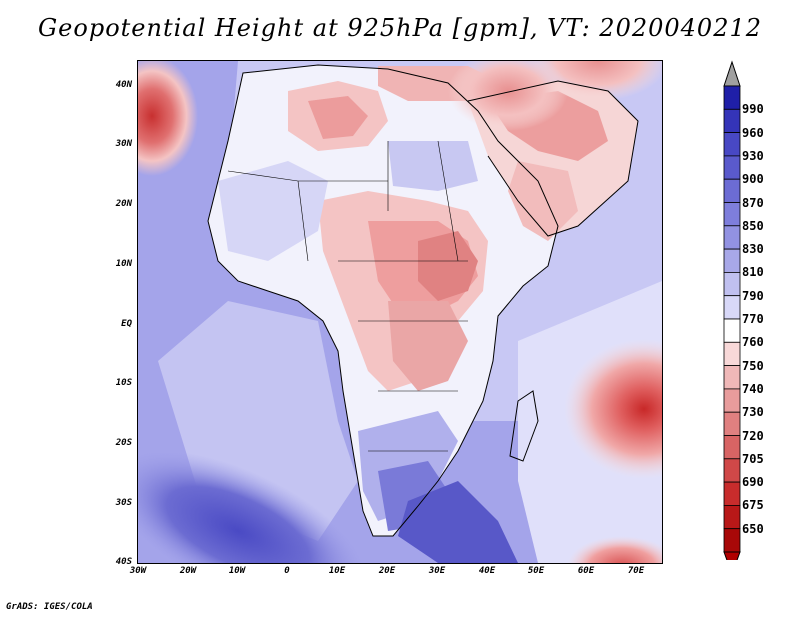 This screenshot has width=800, height=618. I want to click on colorbar-label: 930, so click(753, 155).